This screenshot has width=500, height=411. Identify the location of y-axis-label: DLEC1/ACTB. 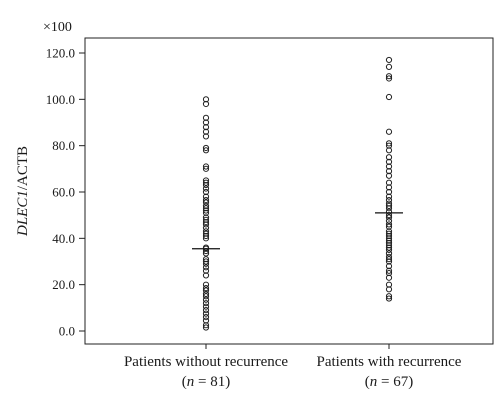
(23, 191).